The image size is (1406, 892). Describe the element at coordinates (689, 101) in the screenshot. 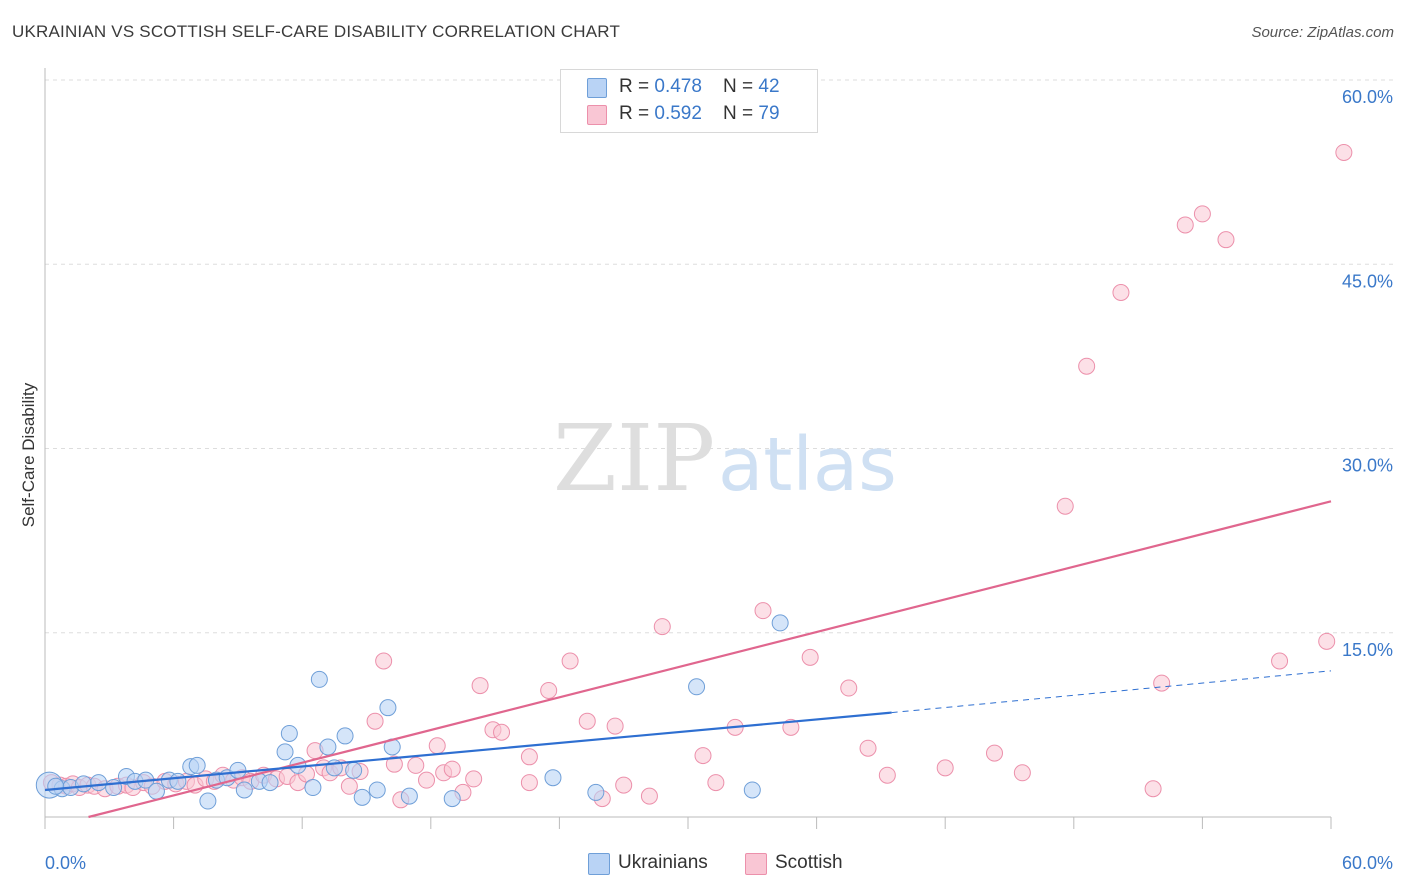

I see `stats-legend: R = 0.478 N = 42 R = 0.592 N = 79` at that location.